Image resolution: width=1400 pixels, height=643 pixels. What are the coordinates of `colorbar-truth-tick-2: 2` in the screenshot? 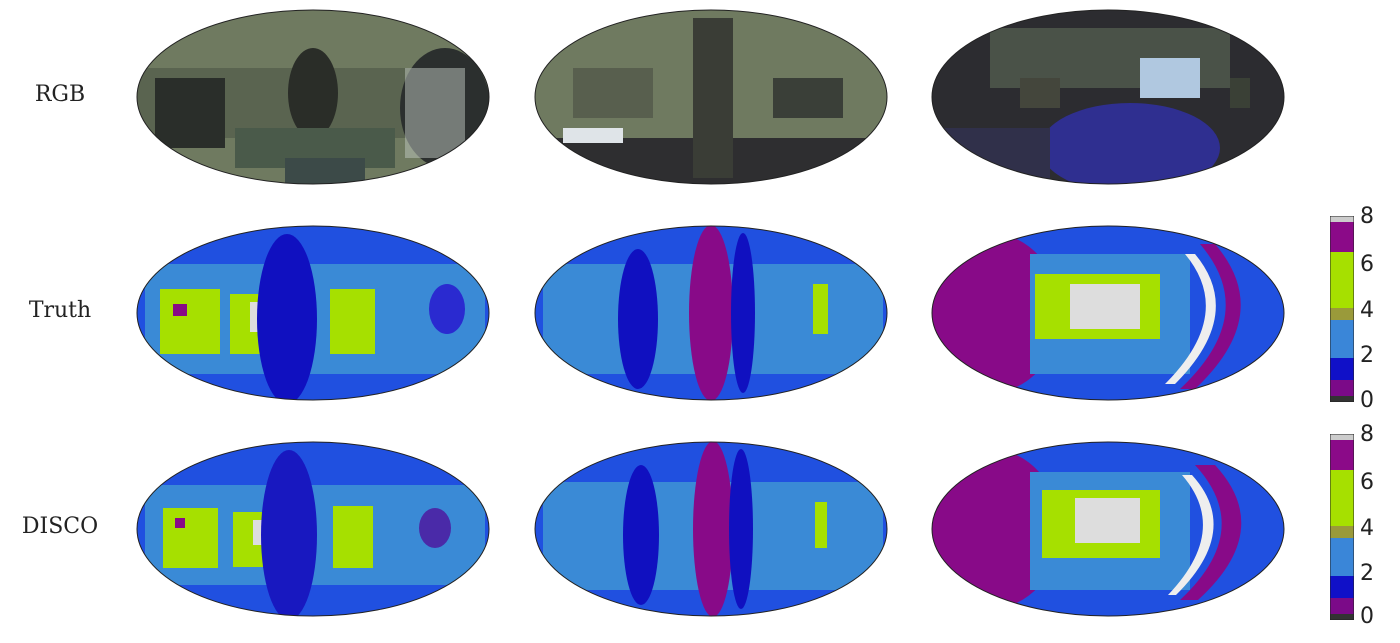 It's located at (1367, 355).